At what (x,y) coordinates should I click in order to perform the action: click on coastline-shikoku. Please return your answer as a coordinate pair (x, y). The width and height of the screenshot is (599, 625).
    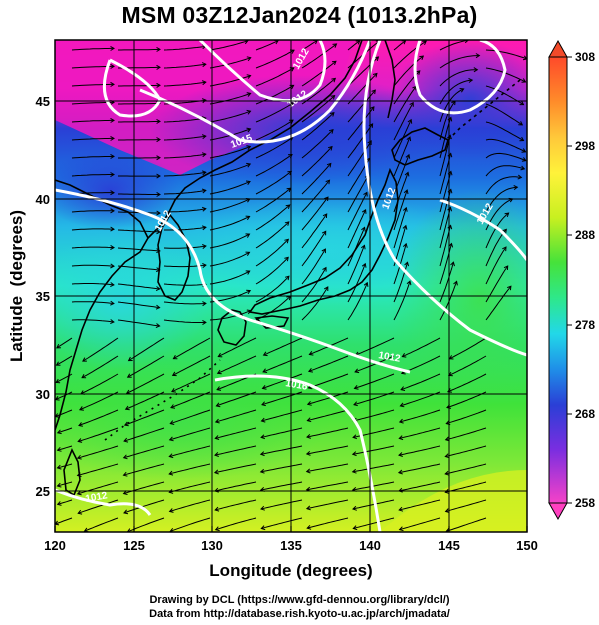
    Looking at the image, I should click on (272, 322).